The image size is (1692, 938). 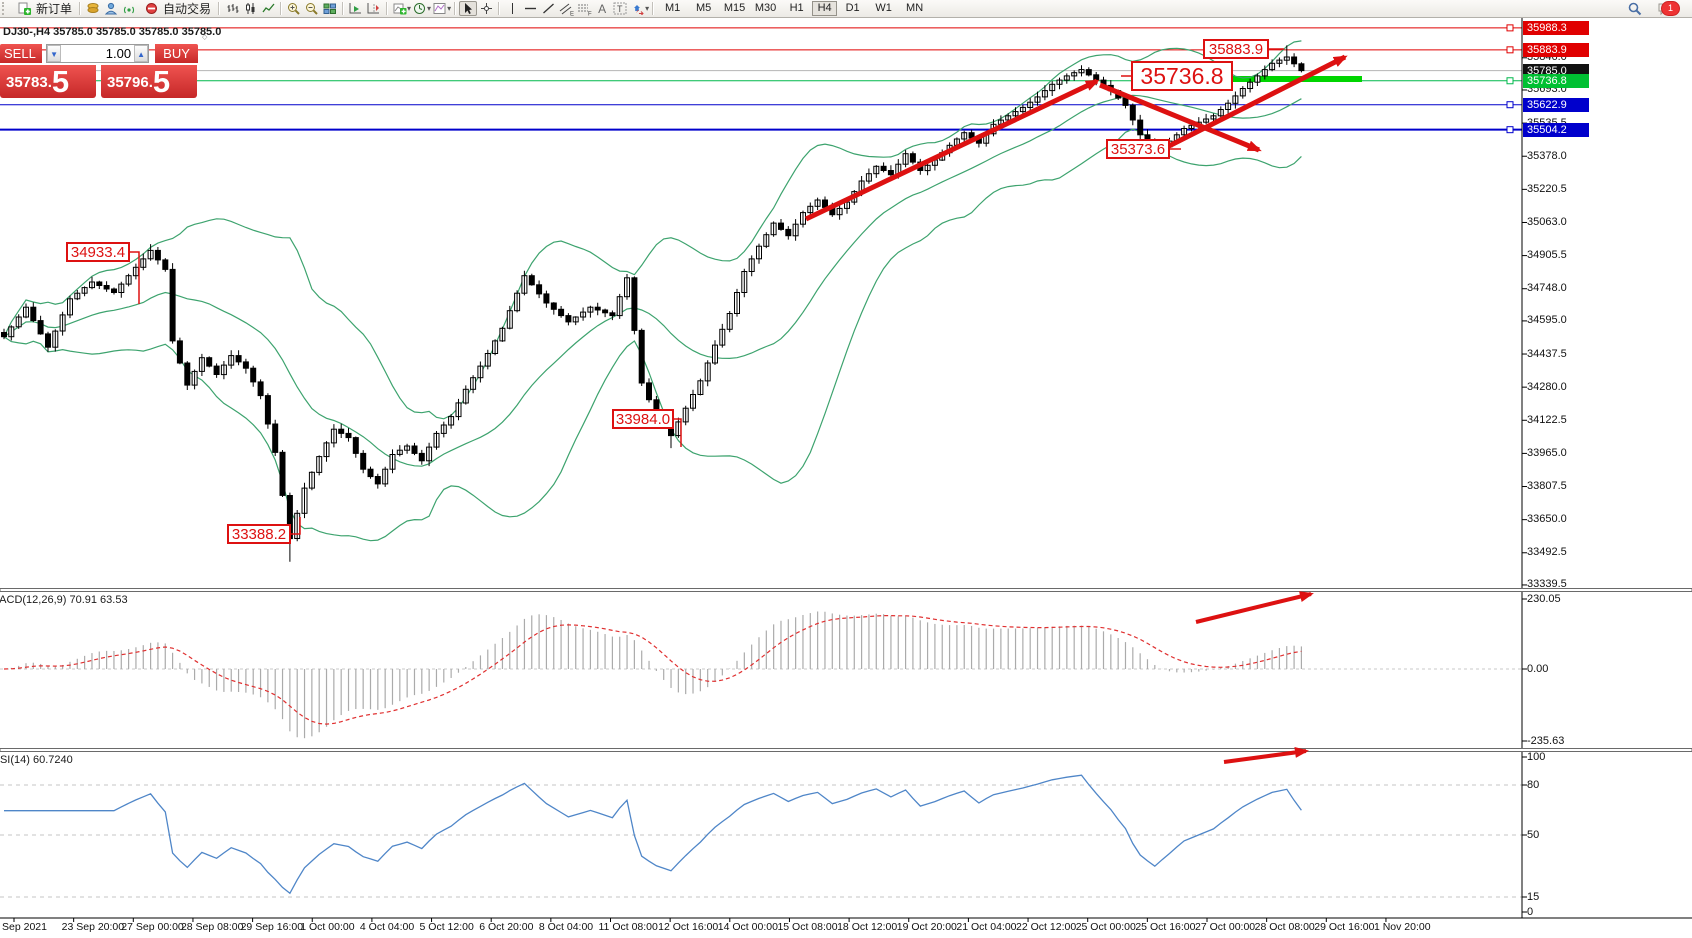 I want to click on chat-icon: 1, so click(x=1667, y=8).